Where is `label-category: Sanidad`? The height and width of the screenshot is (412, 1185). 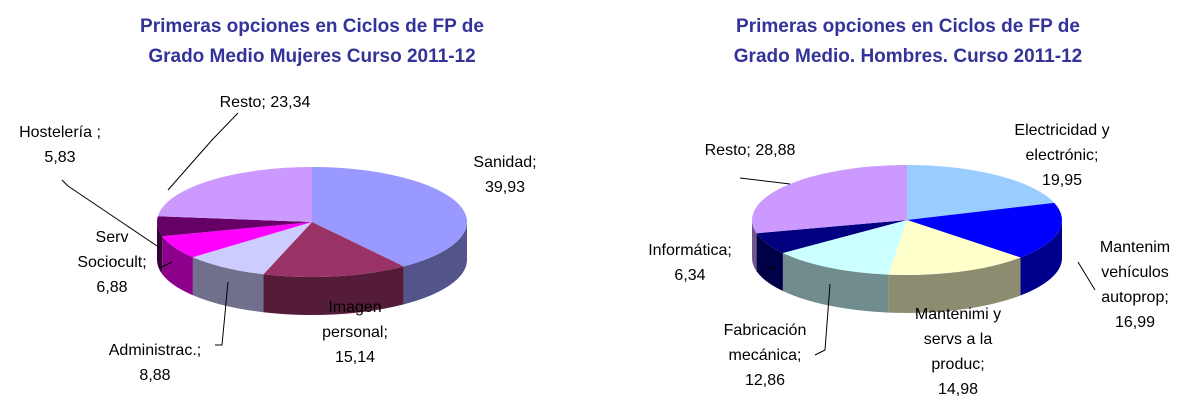
label-category: Sanidad is located at coordinates (503, 162).